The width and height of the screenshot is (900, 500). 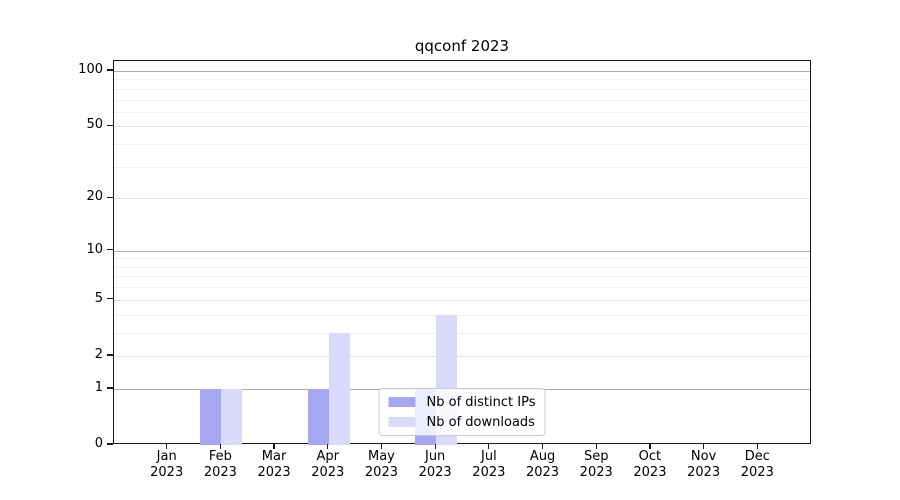 I want to click on y-tick-label-0: 0, so click(x=98, y=443).